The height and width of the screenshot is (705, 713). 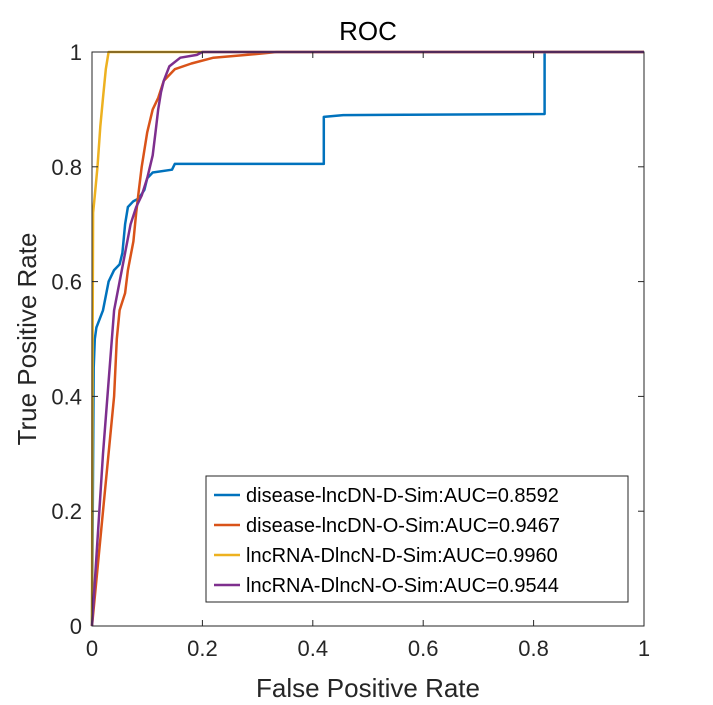 I want to click on x-axis-label: False Positive Rate, so click(x=368, y=688).